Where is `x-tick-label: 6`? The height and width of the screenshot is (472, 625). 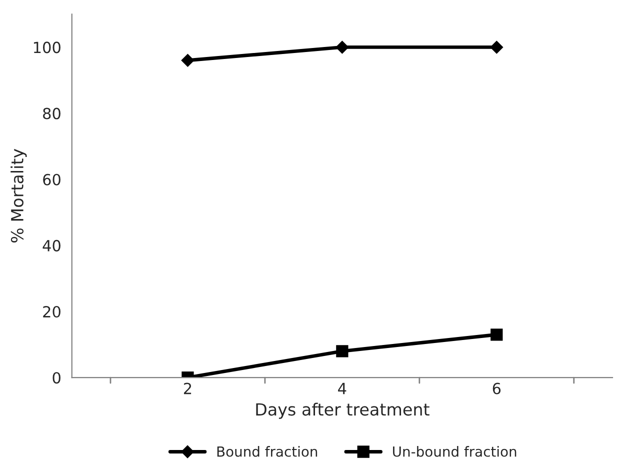 x-tick-label: 6 is located at coordinates (496, 388).